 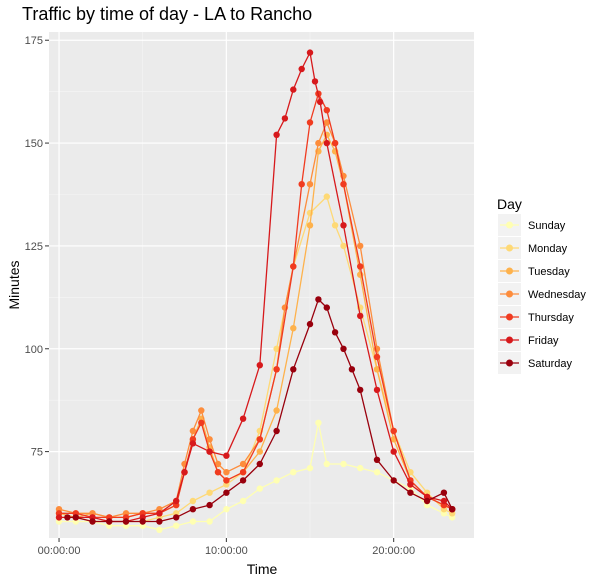 What do you see at coordinates (34, 41) in the screenshot?
I see `y-tick-label: 175` at bounding box center [34, 41].